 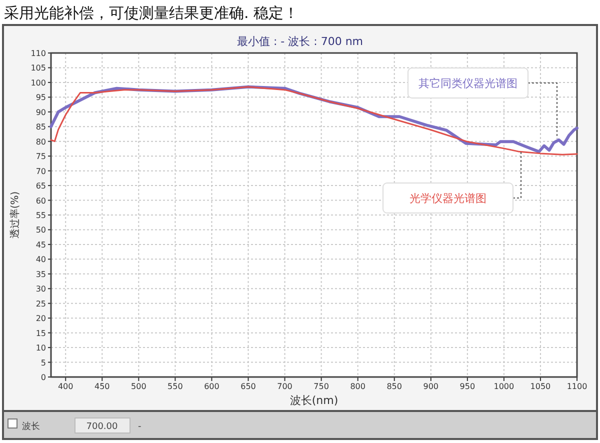 I want to click on text: 其它同类仪器光谱图, so click(x=468, y=83).